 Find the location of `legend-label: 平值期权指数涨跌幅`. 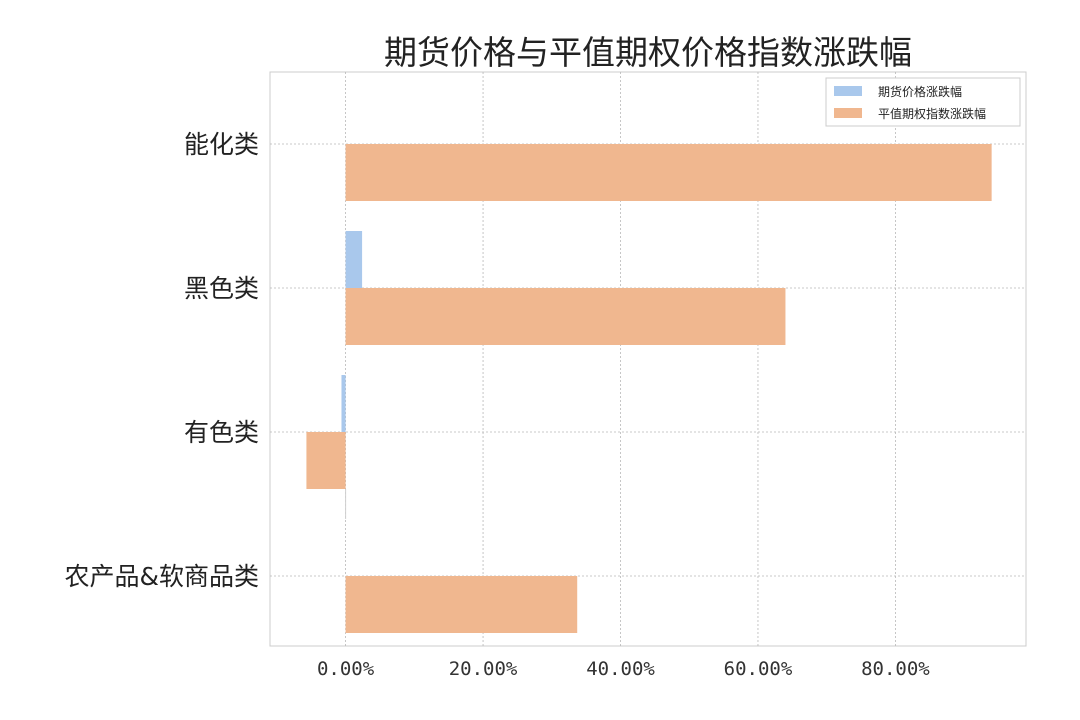

legend-label: 平值期权指数涨跌幅 is located at coordinates (932, 113).